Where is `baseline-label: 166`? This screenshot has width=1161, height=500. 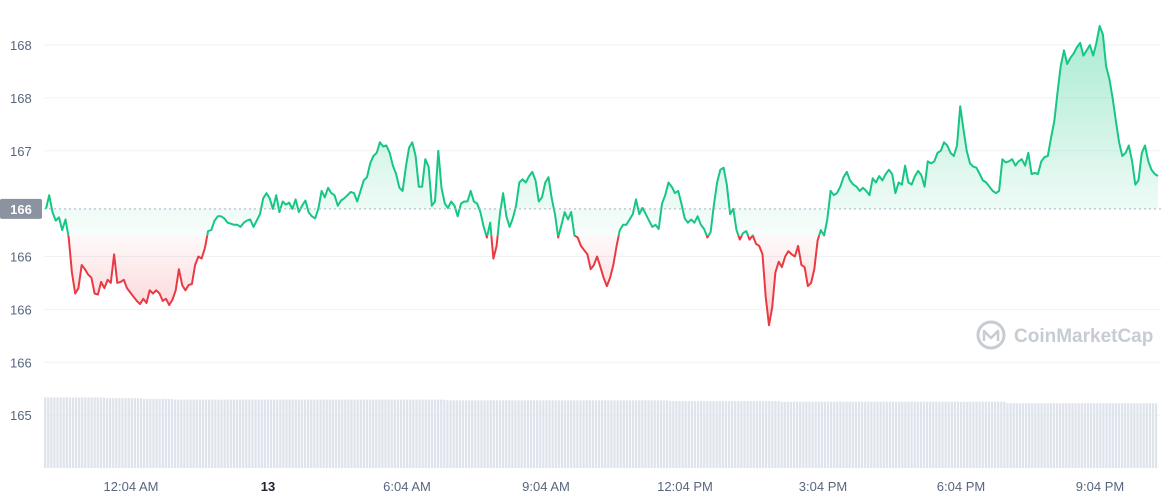 baseline-label: 166 is located at coordinates (21, 209).